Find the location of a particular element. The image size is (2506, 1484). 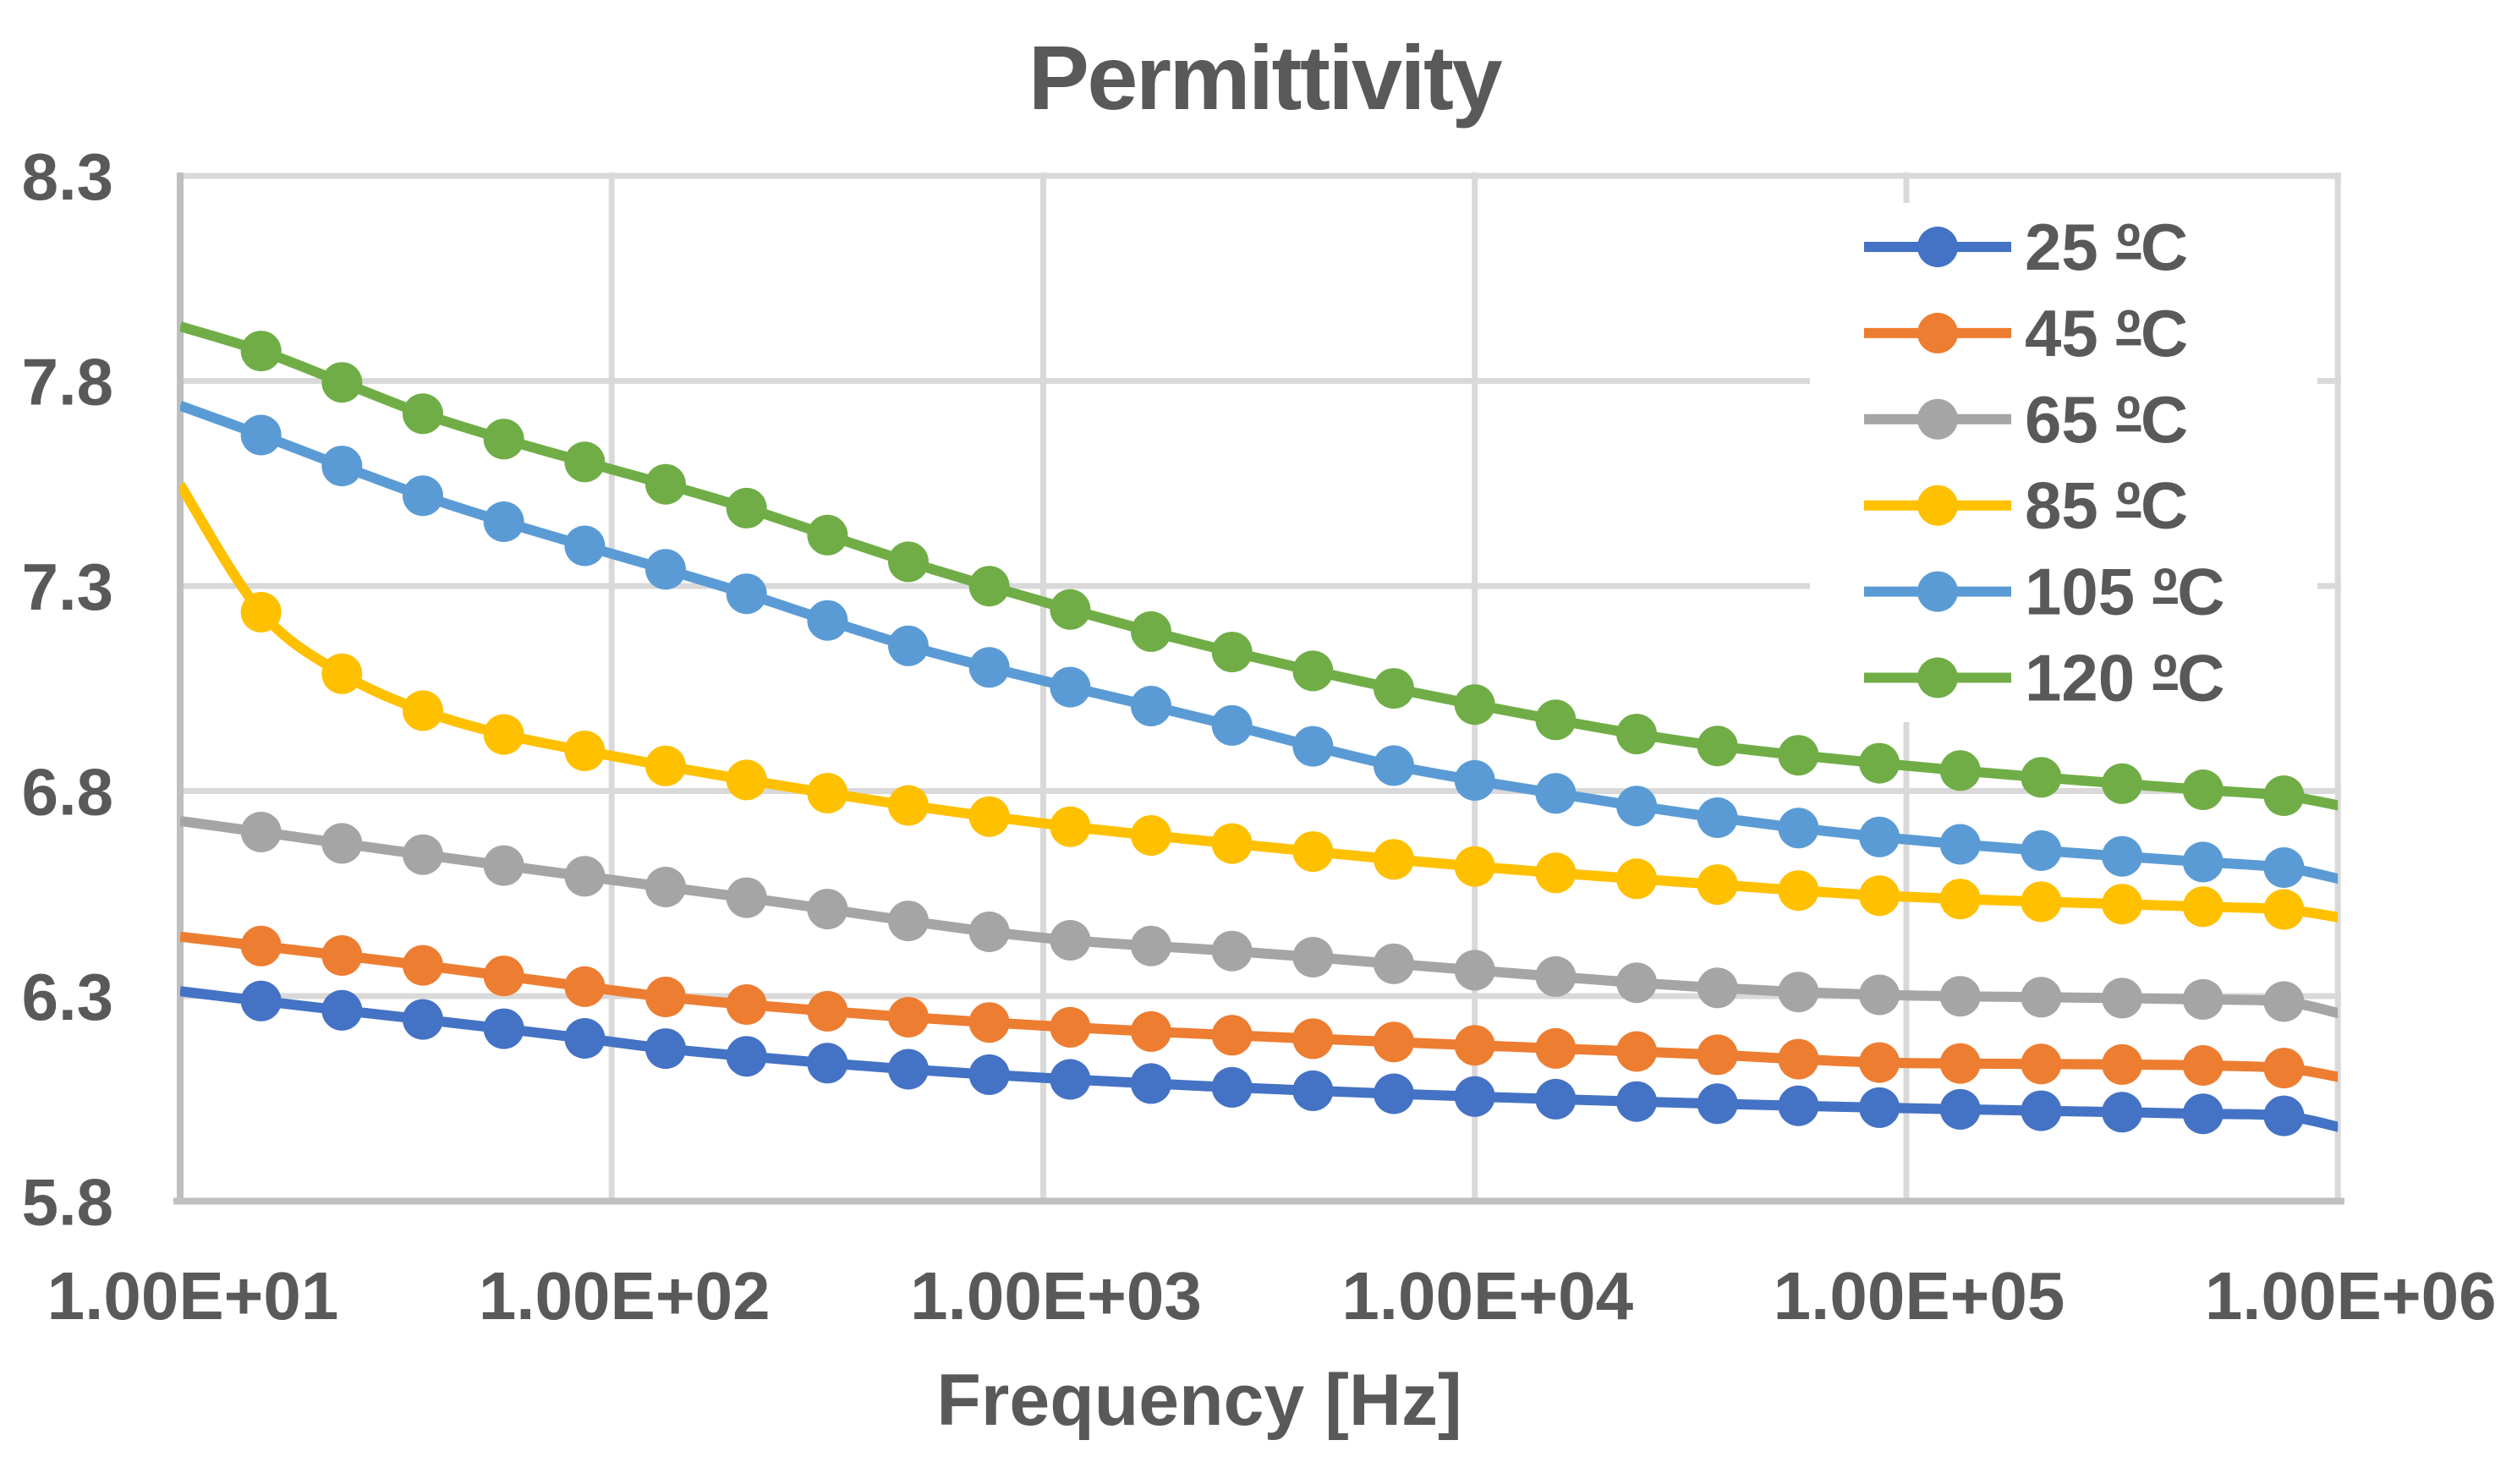

svg-text: 105 ºC is located at coordinates (2125, 592).